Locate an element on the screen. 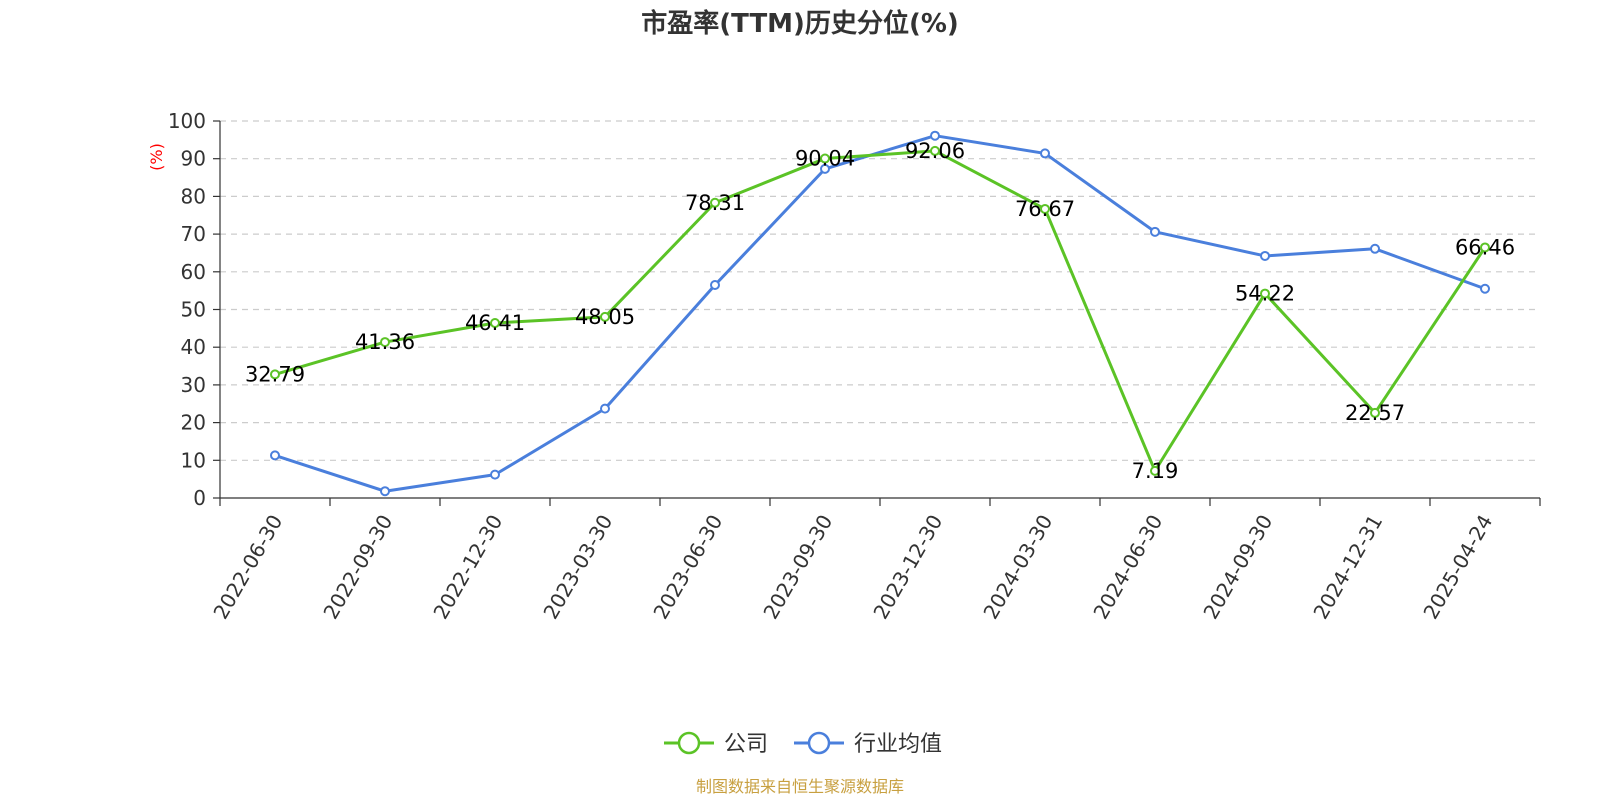 The height and width of the screenshot is (800, 1600). data-label: 22.57 is located at coordinates (1375, 413).